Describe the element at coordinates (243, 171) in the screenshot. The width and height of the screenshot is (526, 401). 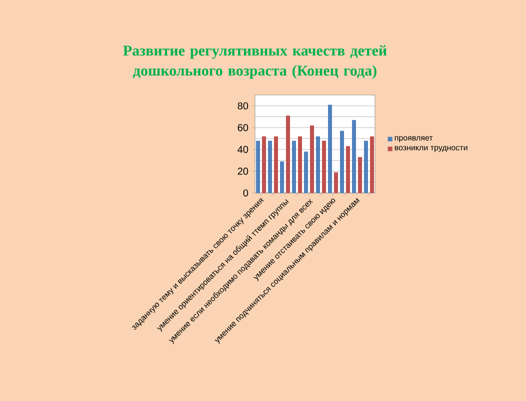
I see `y-tick-label: 20` at that location.